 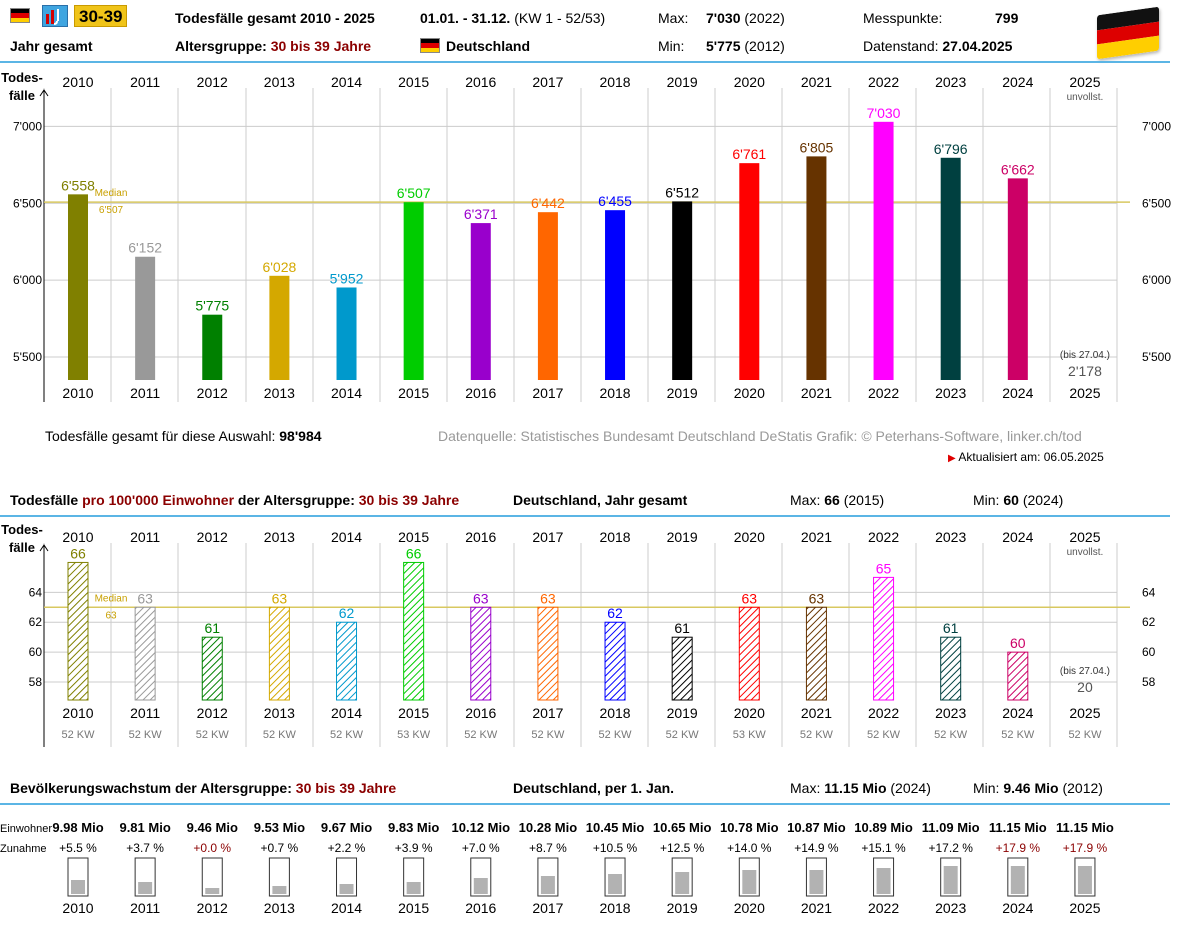 I want to click on population-value: 10.28 Mio, so click(x=548, y=827).